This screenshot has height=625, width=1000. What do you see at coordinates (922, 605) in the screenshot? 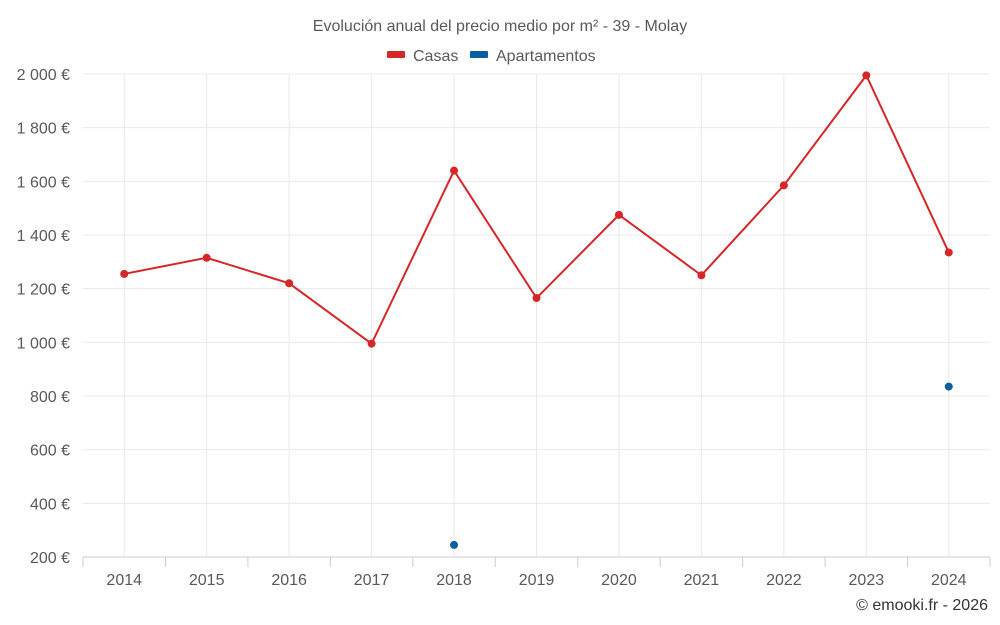
I see `credit-text: © emooki.fr - 2026` at bounding box center [922, 605].